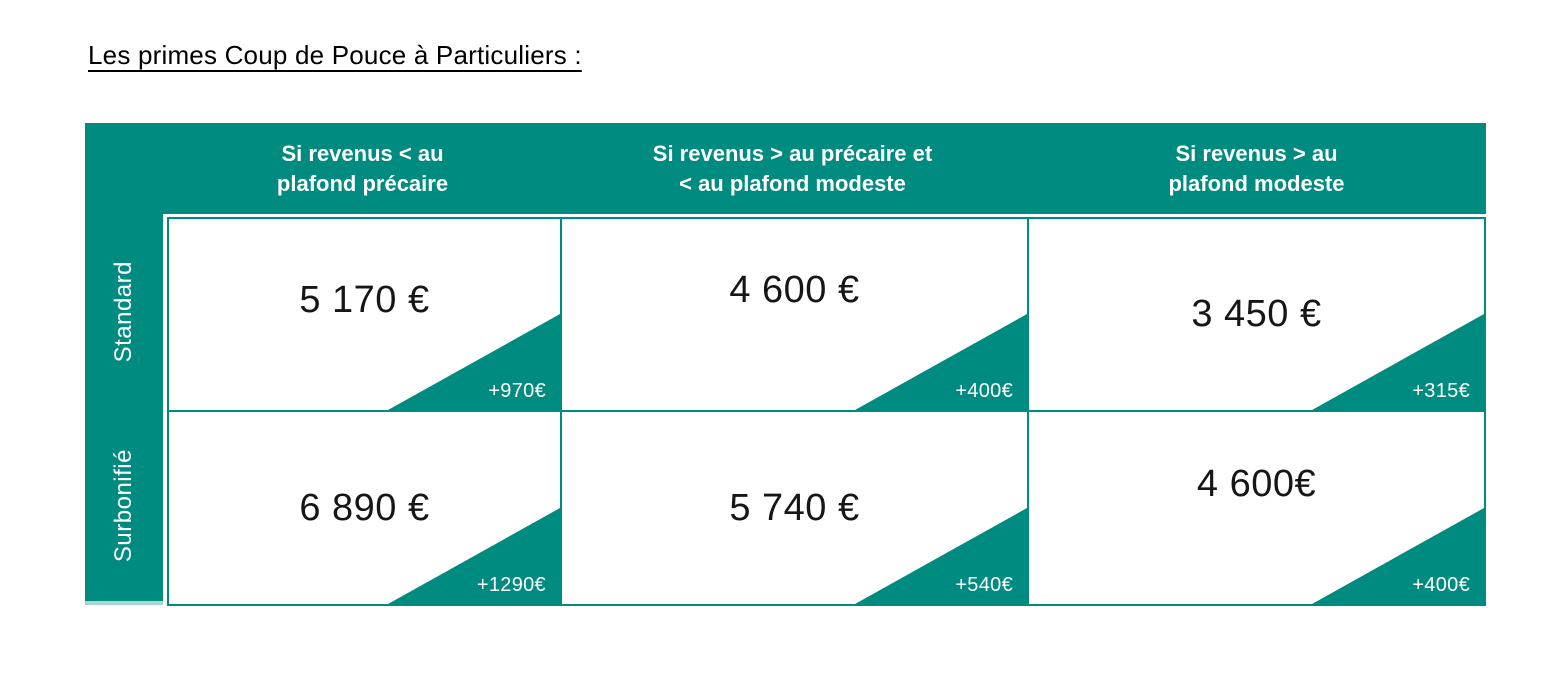 Image resolution: width=1568 pixels, height=676 pixels. What do you see at coordinates (517, 391) in the screenshot?
I see `bonus-amount: +970€` at bounding box center [517, 391].